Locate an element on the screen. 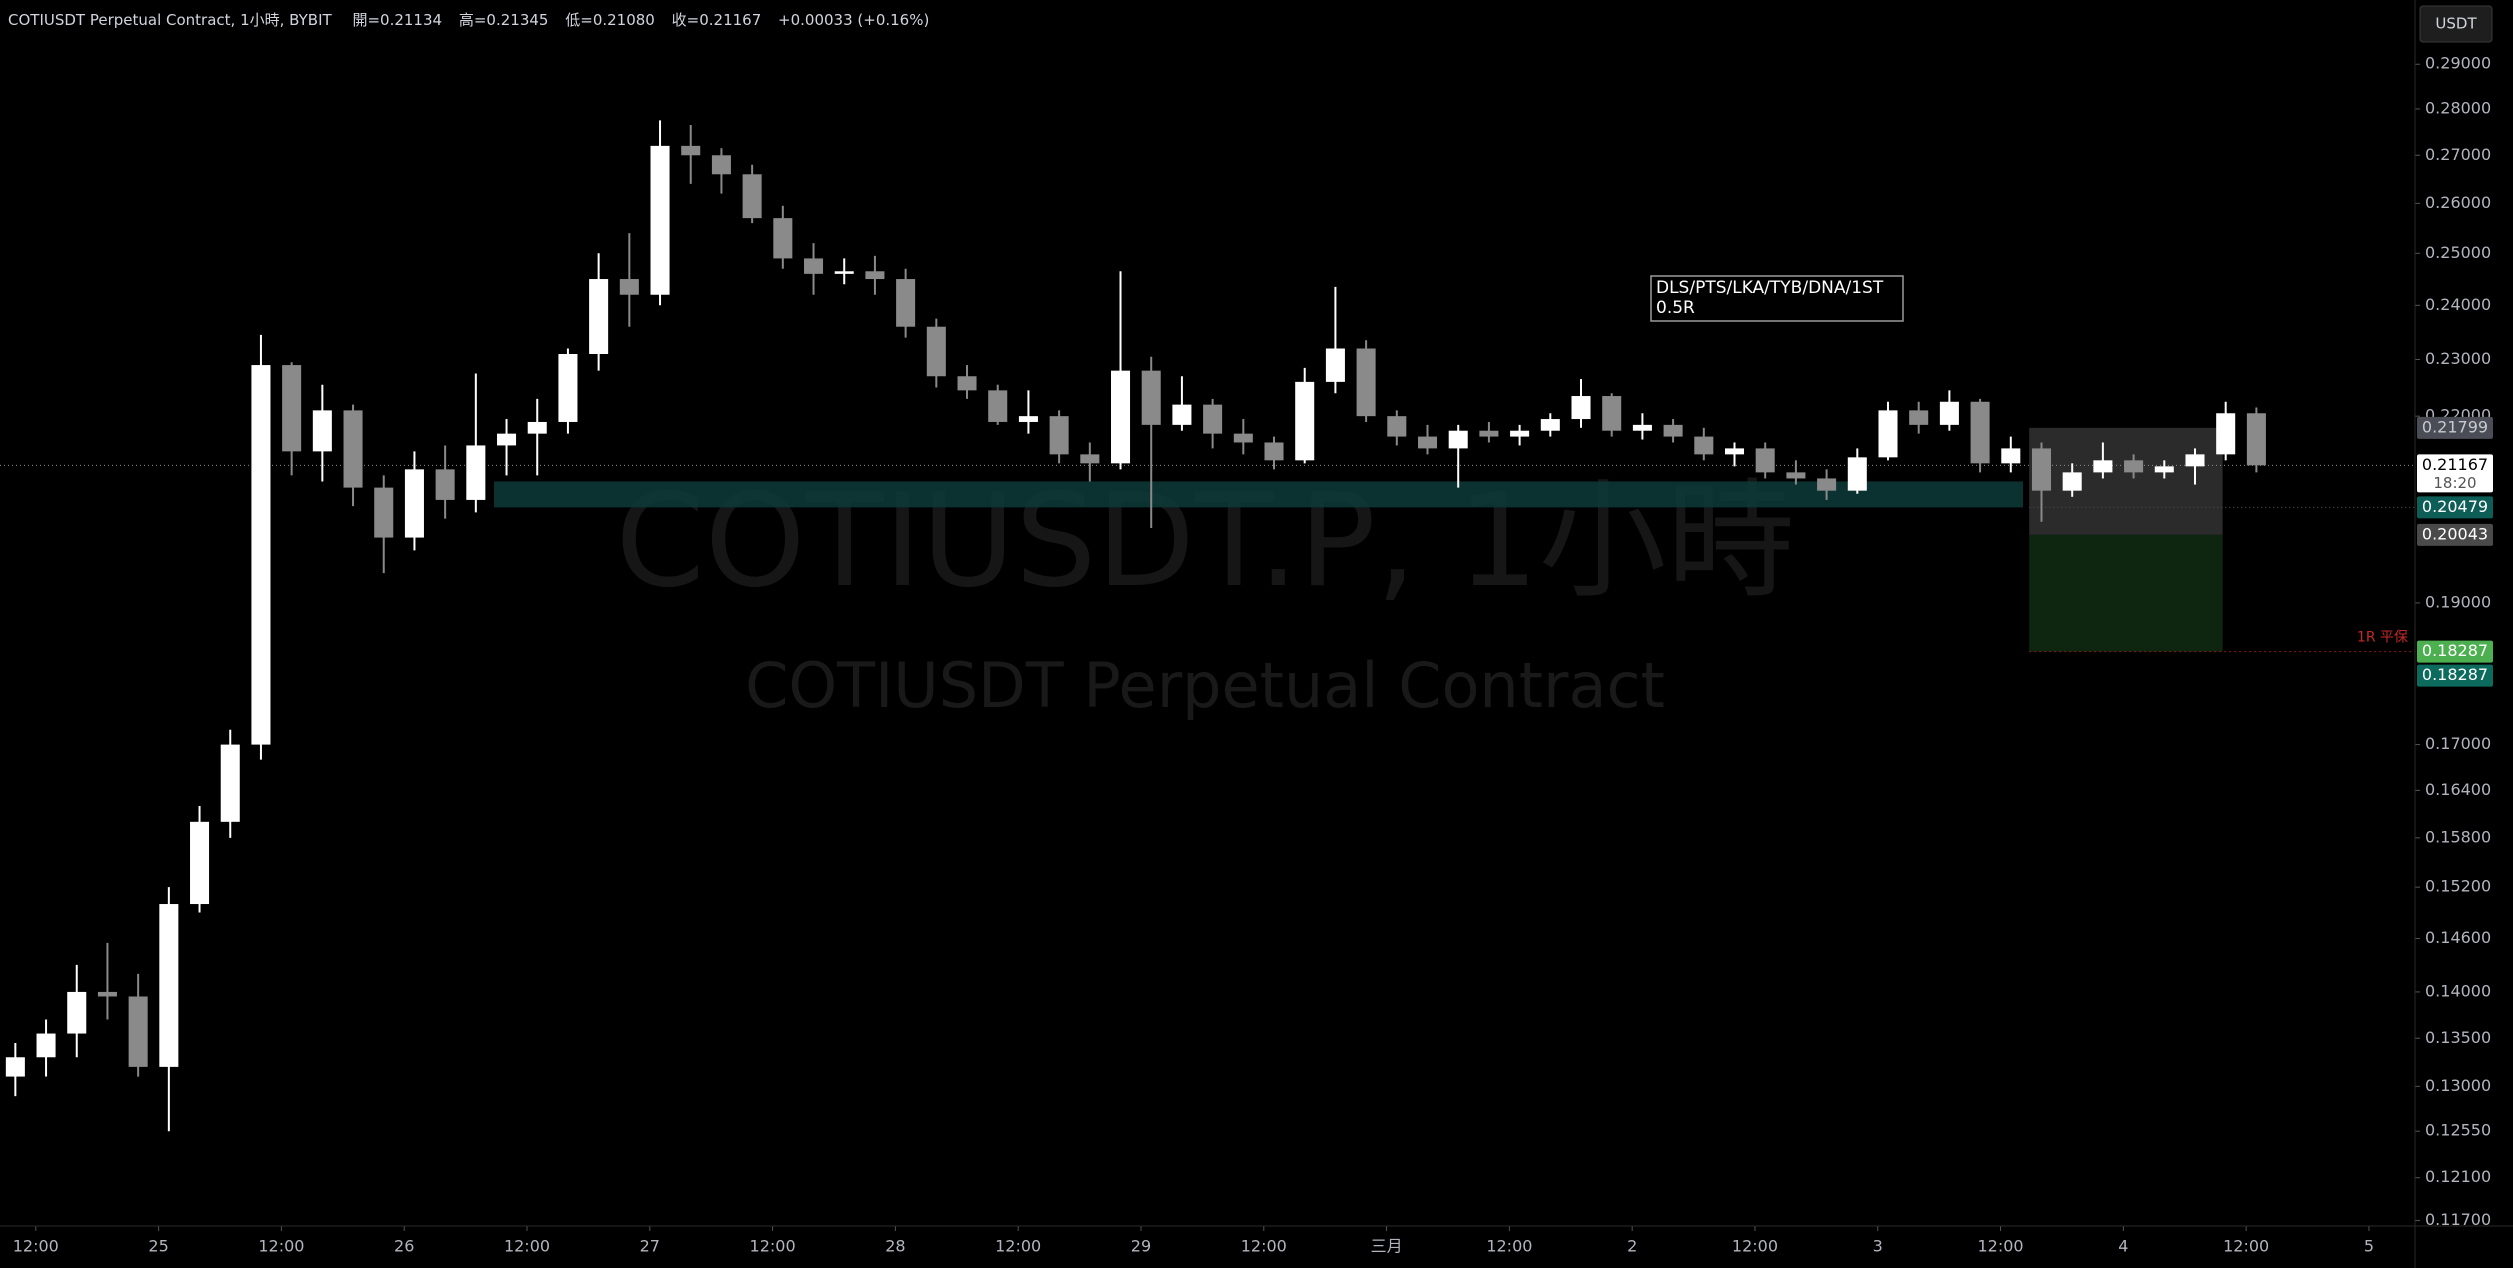  y-tick-label: 0.11700 is located at coordinates (2458, 1219).